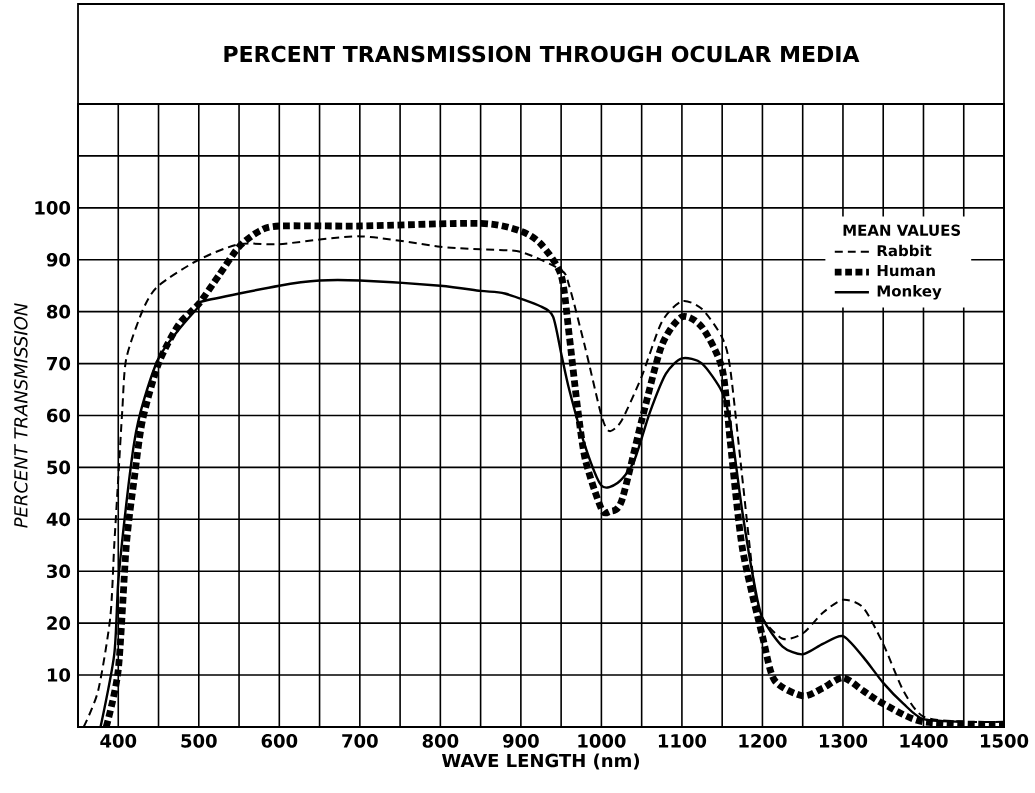 Image resolution: width=1035 pixels, height=793 pixels. I want to click on y-tick-label: 90, so click(58, 259).